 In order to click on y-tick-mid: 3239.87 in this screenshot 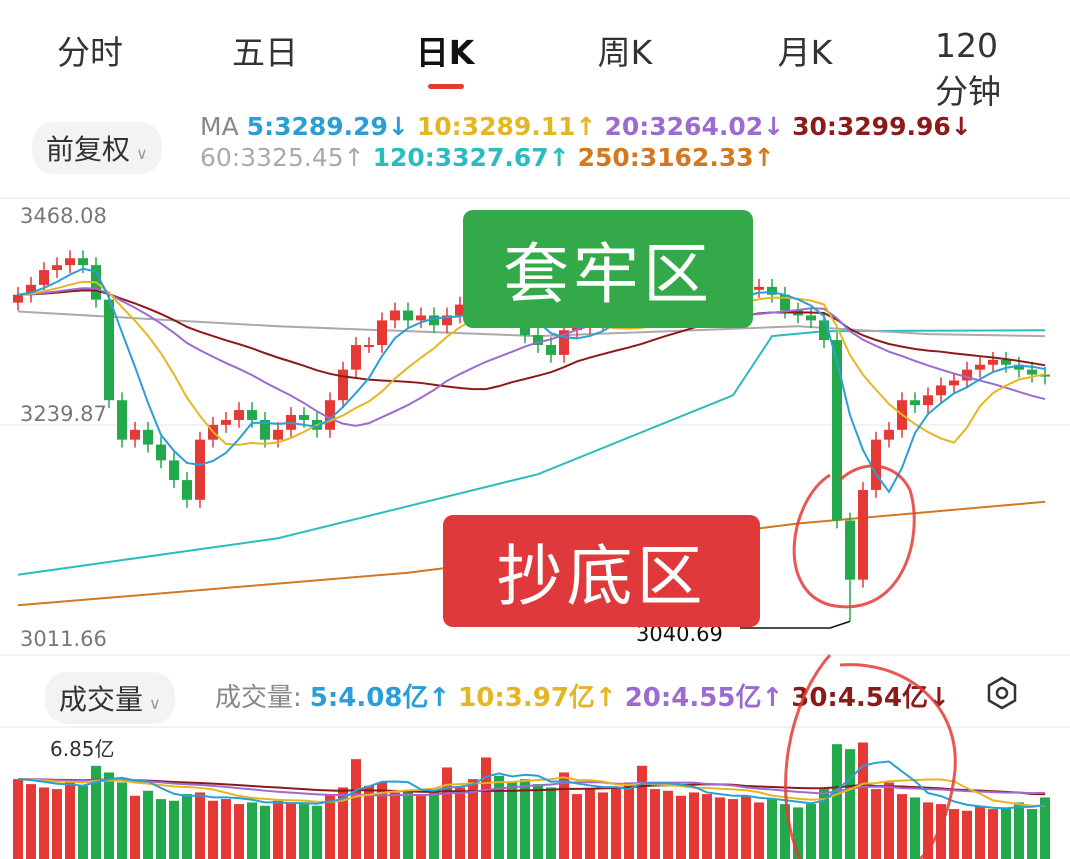, I will do `click(63, 414)`.